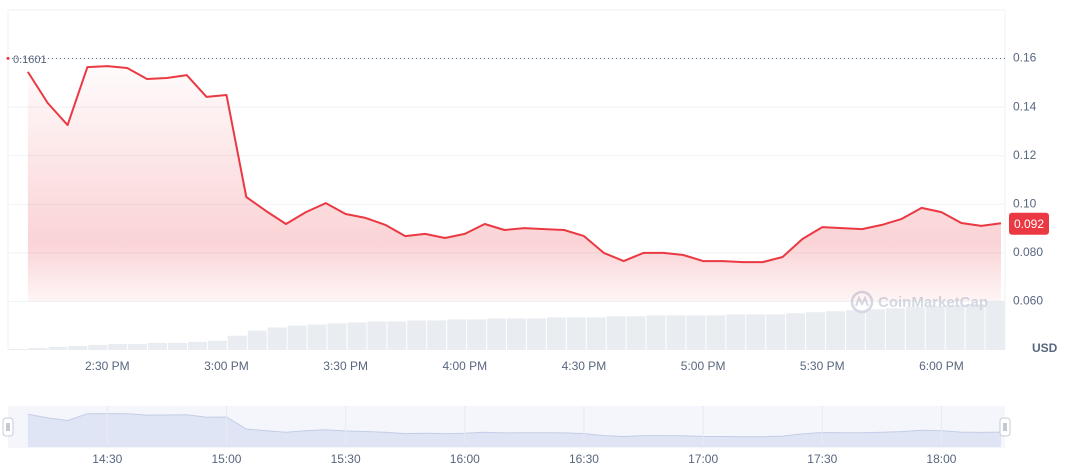 Image resolution: width=1072 pixels, height=470 pixels. Describe the element at coordinates (941, 366) in the screenshot. I see `x-tick-label: 6:00 PM` at that location.